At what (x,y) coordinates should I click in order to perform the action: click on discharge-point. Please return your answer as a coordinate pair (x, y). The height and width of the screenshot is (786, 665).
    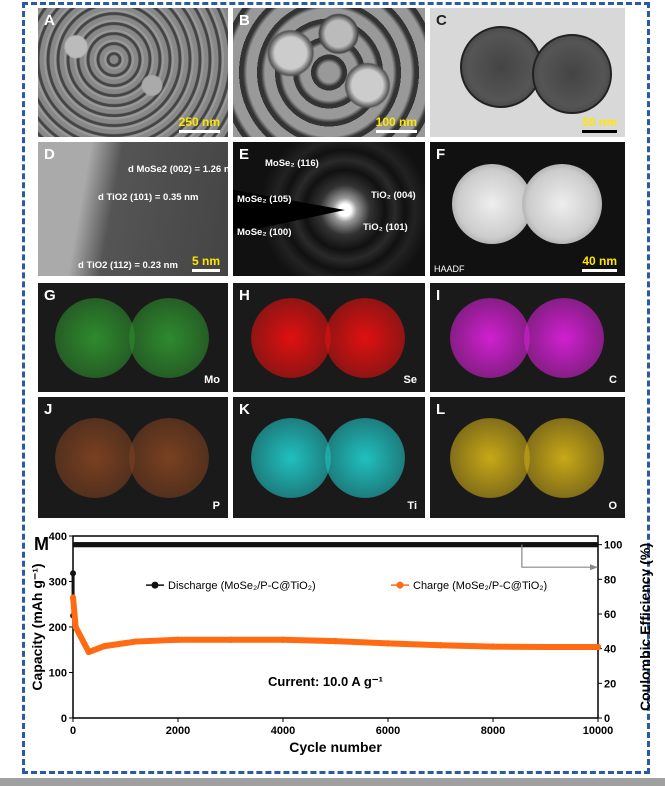
    Looking at the image, I should click on (73, 573).